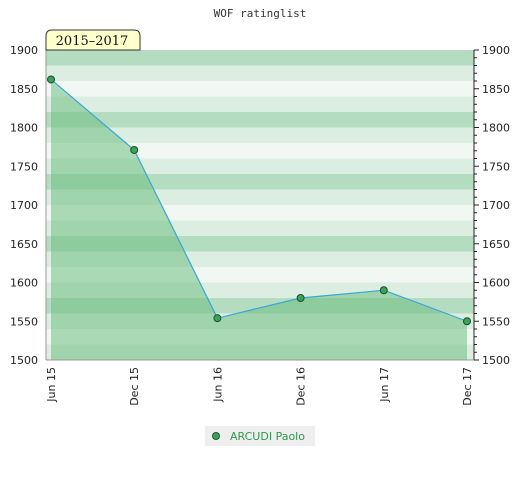  What do you see at coordinates (24, 321) in the screenshot?
I see `y-tick-label-left: 1550` at bounding box center [24, 321].